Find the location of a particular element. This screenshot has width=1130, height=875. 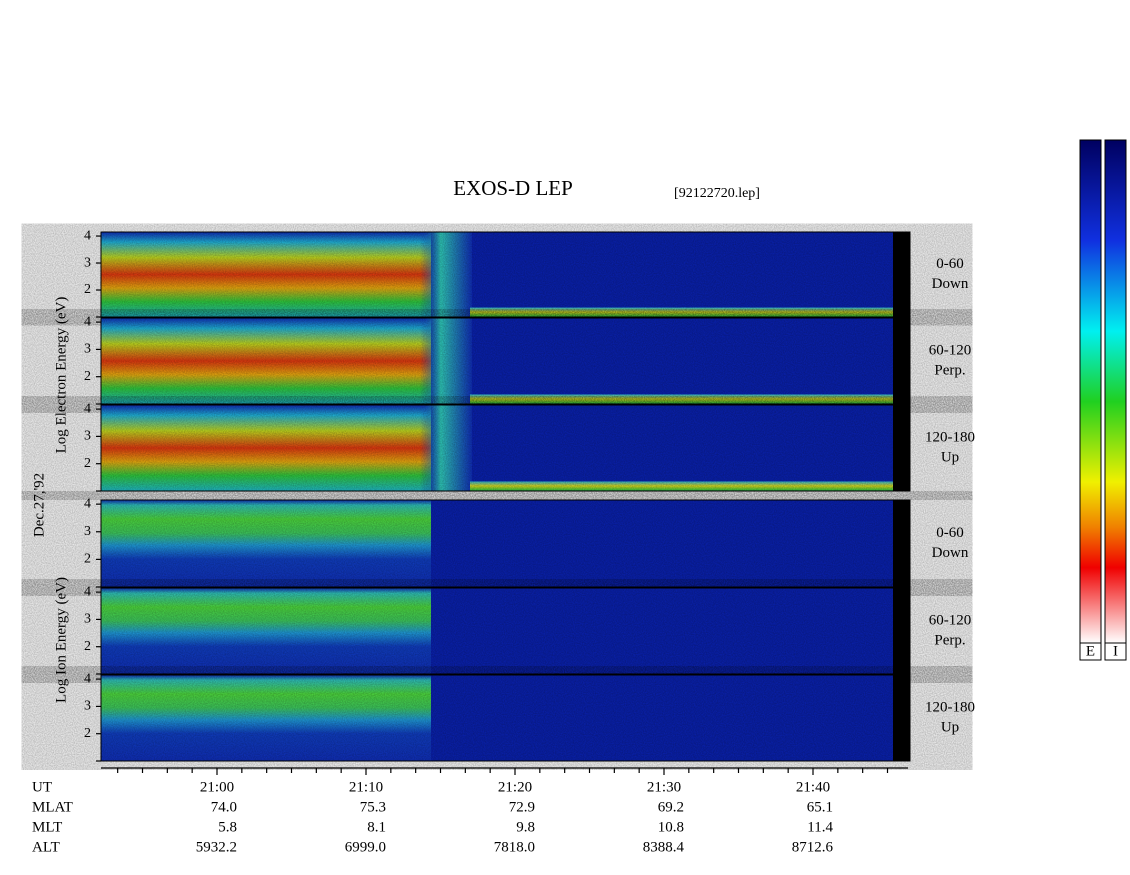

title: EXOS-D LEP is located at coordinates (513, 188).